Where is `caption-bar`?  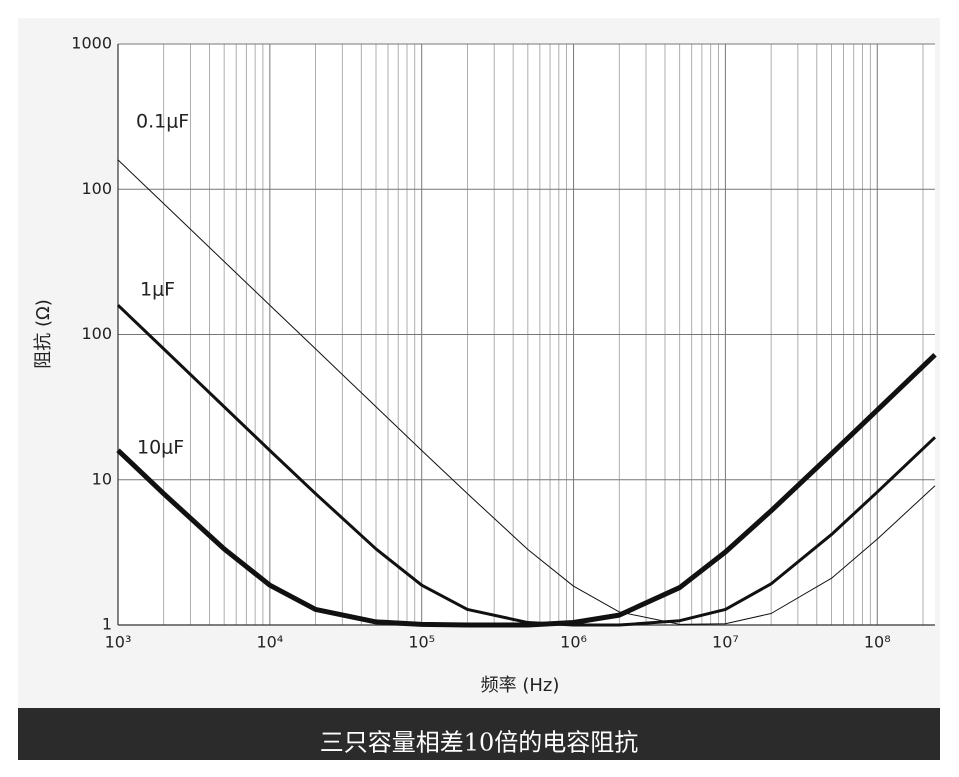 caption-bar is located at coordinates (479, 734).